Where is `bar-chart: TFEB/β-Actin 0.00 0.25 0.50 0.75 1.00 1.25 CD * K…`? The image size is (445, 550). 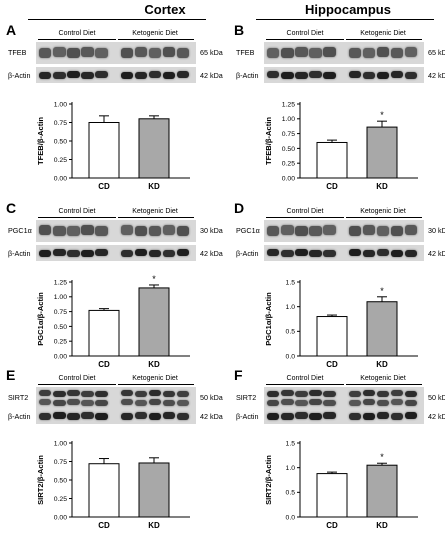 bar-chart: TFEB/β-Actin 0.00 0.25 0.50 0.75 1.00 1.25 CD * K… is located at coordinates (341, 146).